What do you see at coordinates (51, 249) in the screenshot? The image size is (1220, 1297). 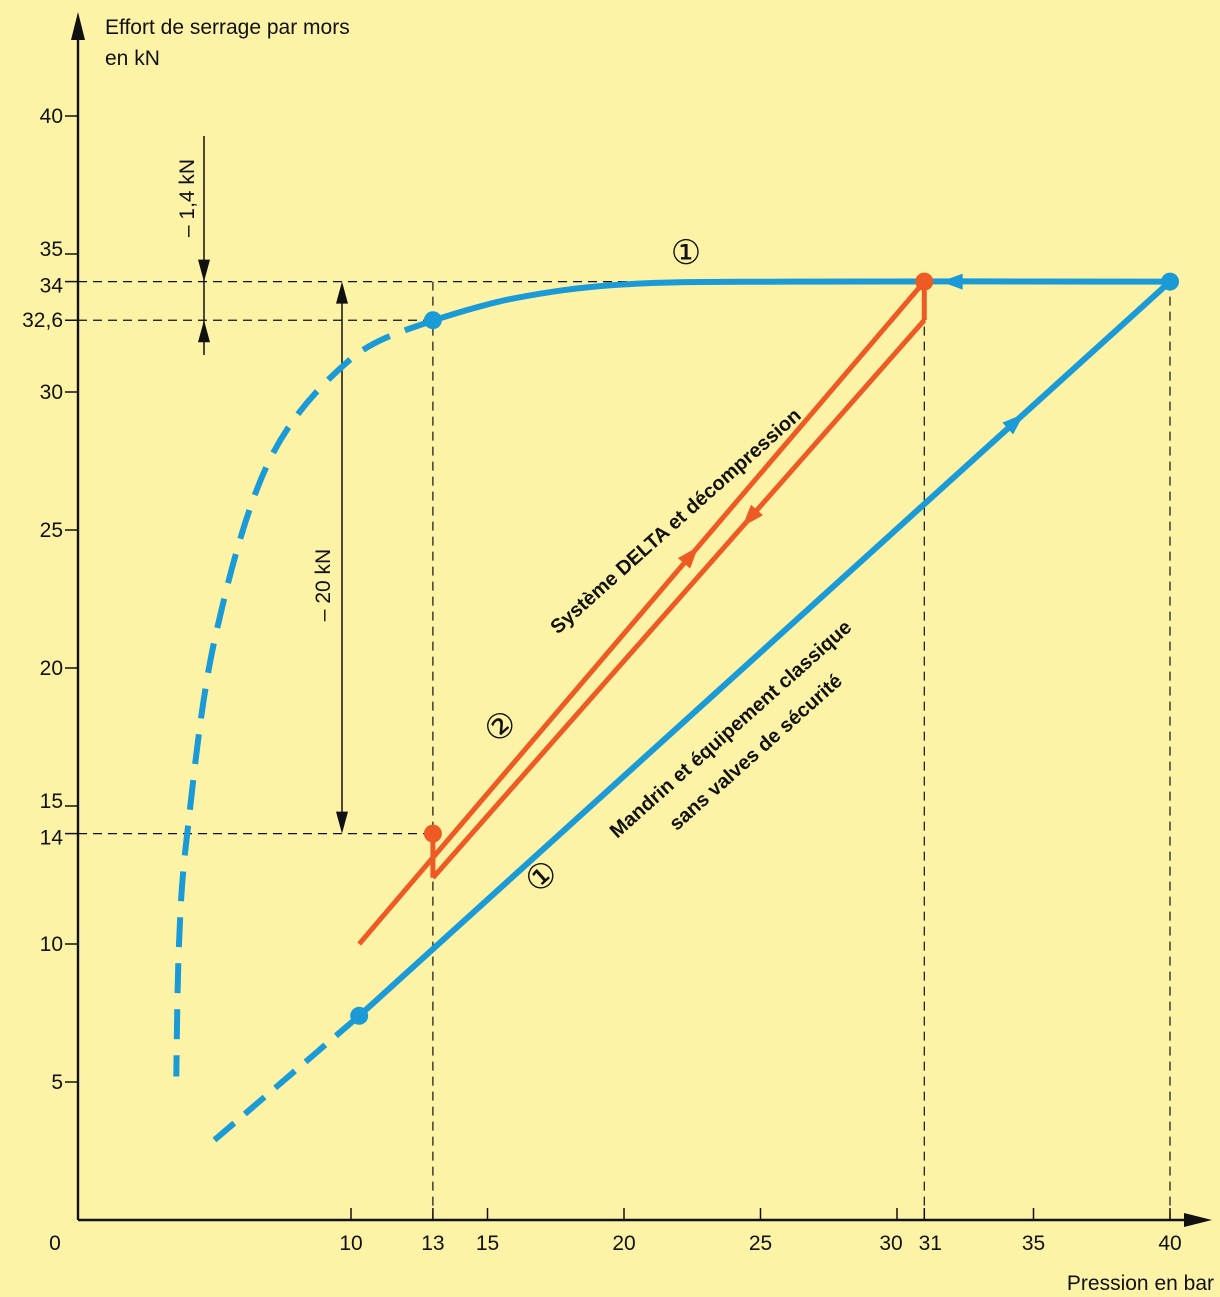 I see `y-tick-label-35: 35` at bounding box center [51, 249].